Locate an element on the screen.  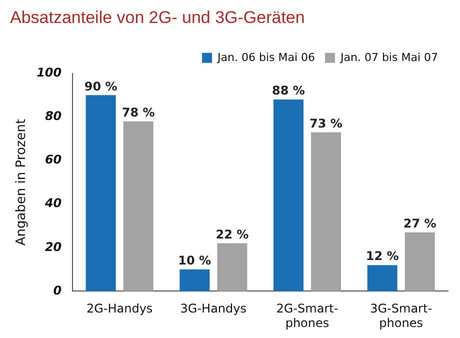
y-tick-label: 100 is located at coordinates (49, 73).